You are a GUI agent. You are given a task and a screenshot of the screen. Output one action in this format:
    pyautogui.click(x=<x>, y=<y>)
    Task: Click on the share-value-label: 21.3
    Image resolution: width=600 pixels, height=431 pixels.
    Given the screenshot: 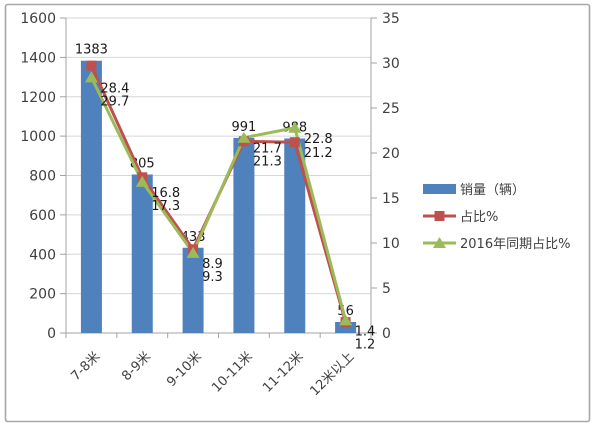 What is the action you would take?
    pyautogui.click(x=267, y=162)
    